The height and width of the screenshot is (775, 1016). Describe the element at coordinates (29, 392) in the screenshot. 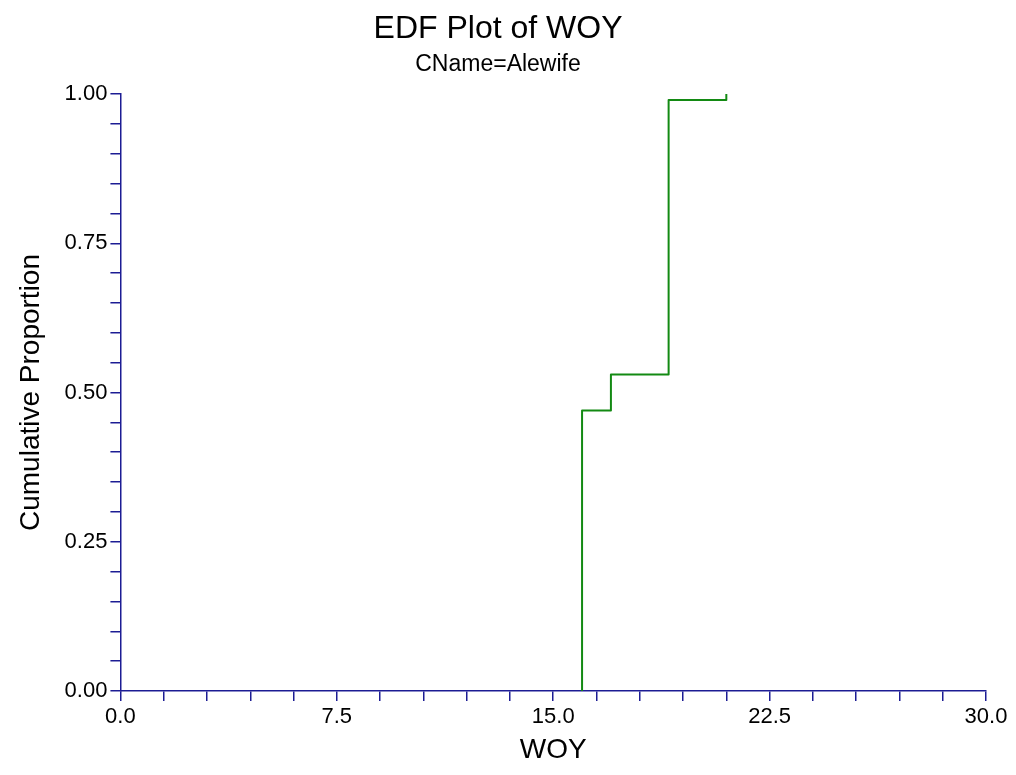

I see `y-axis-title: Cumulative Proportion` at that location.